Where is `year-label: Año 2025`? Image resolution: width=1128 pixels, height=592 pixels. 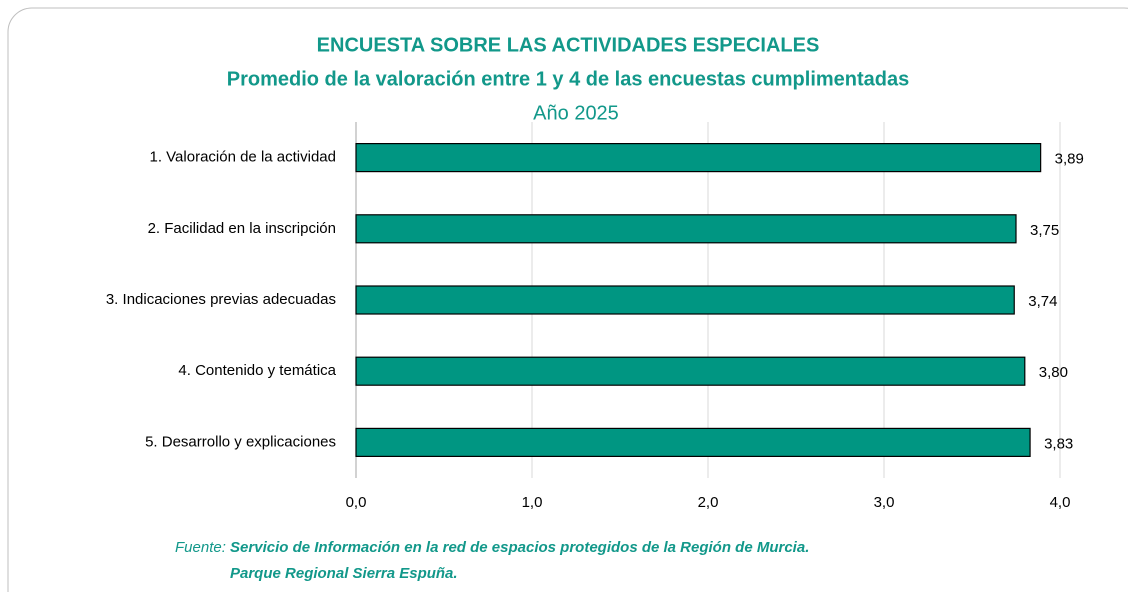
year-label: Año 2025 is located at coordinates (576, 113).